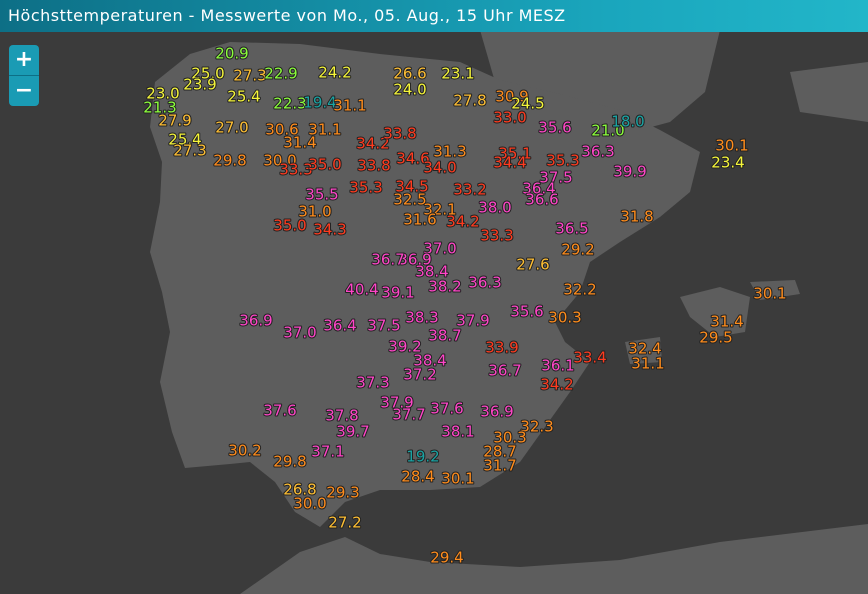  What do you see at coordinates (255, 321) in the screenshot?
I see `temperature-reading: 36.9` at bounding box center [255, 321].